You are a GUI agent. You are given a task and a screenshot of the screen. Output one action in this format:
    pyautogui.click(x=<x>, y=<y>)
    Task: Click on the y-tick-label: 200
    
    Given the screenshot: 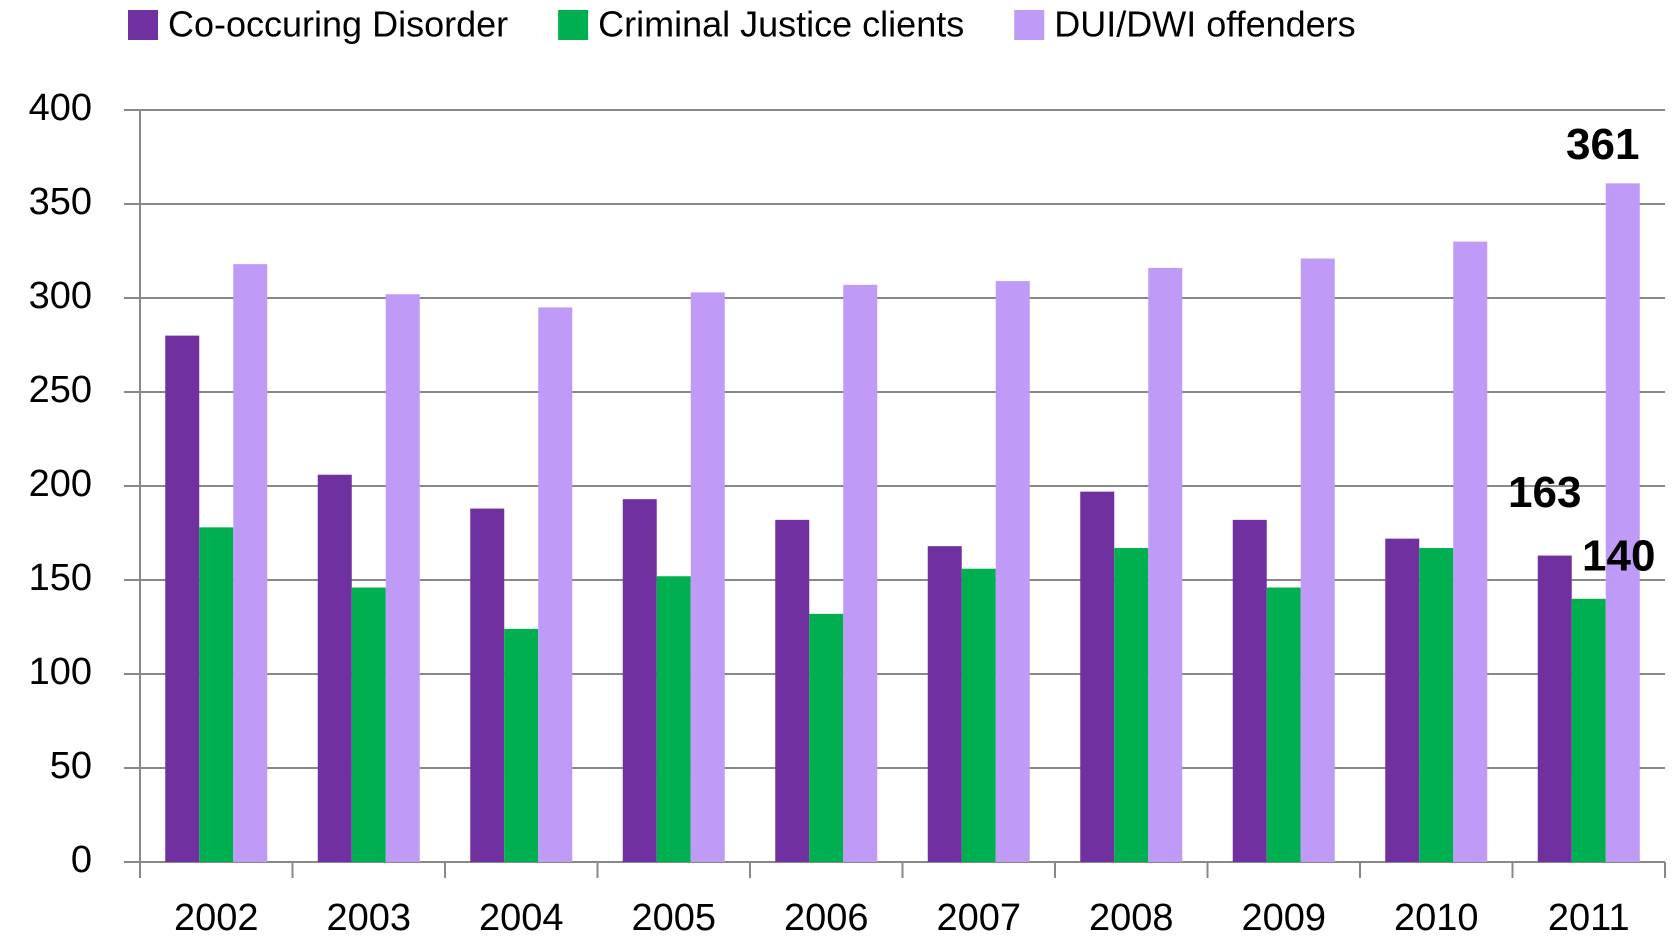 What is the action you would take?
    pyautogui.click(x=60, y=484)
    